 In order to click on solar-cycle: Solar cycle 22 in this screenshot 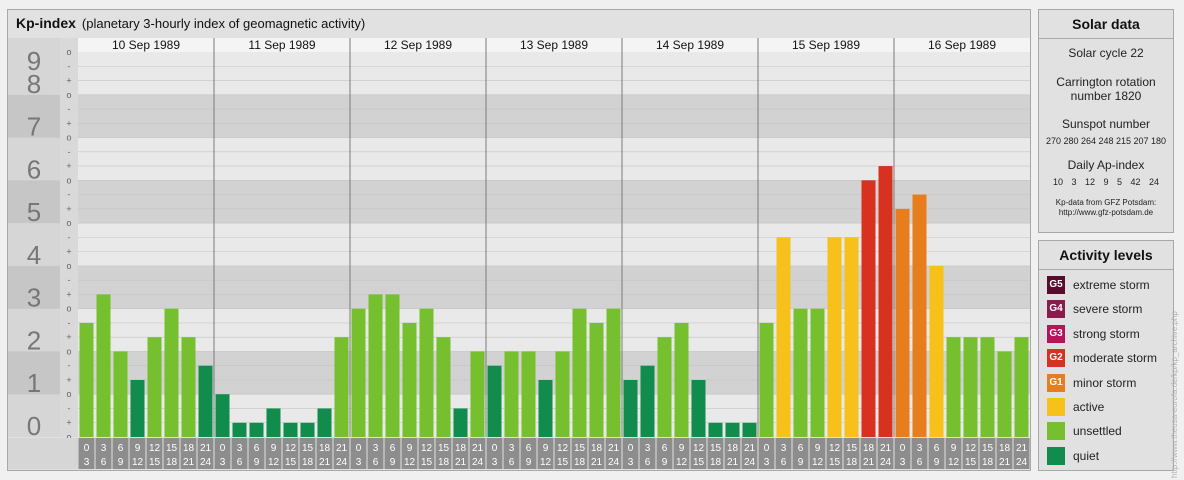, I will do `click(1106, 53)`.